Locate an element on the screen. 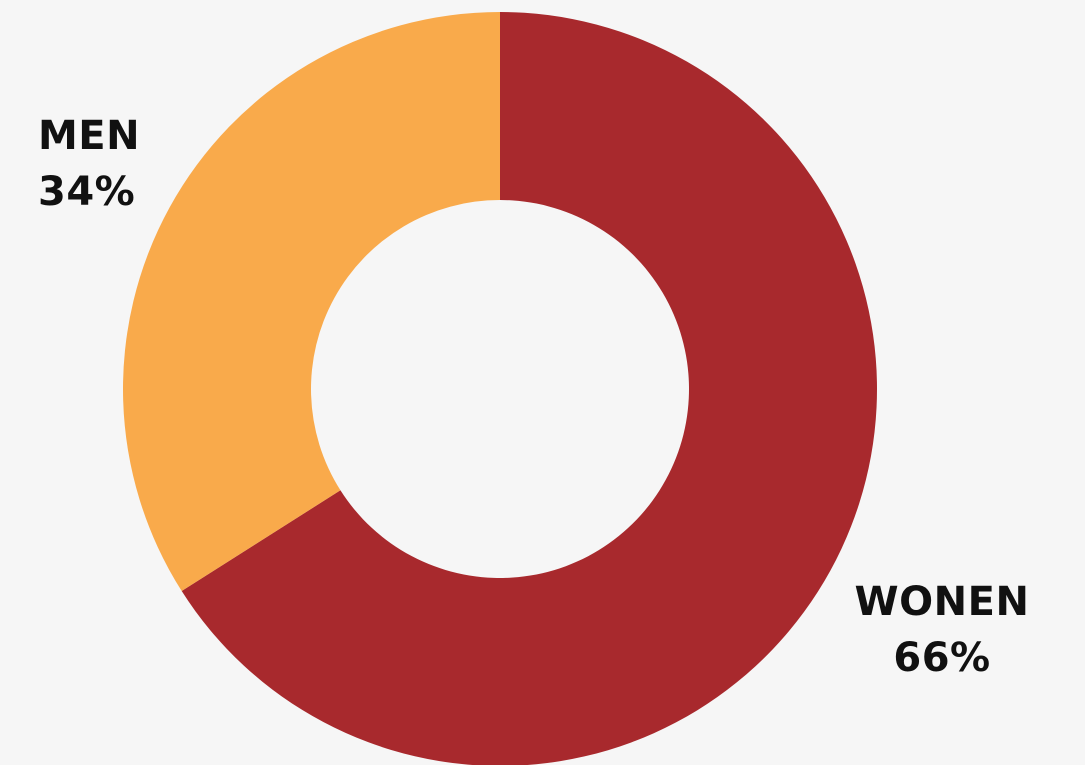 The width and height of the screenshot is (1085, 765). slice-label-men-name: MEN is located at coordinates (89, 136).